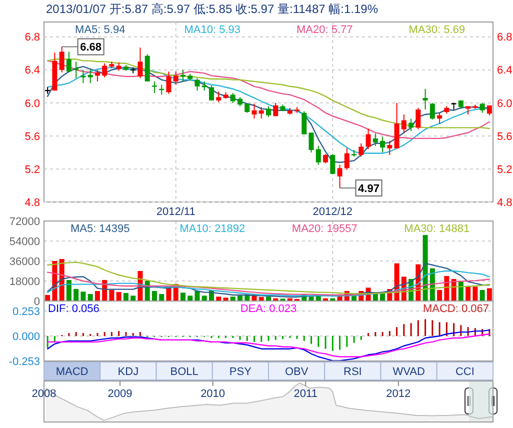  I want to click on text: MA10: 21892, so click(213, 229).